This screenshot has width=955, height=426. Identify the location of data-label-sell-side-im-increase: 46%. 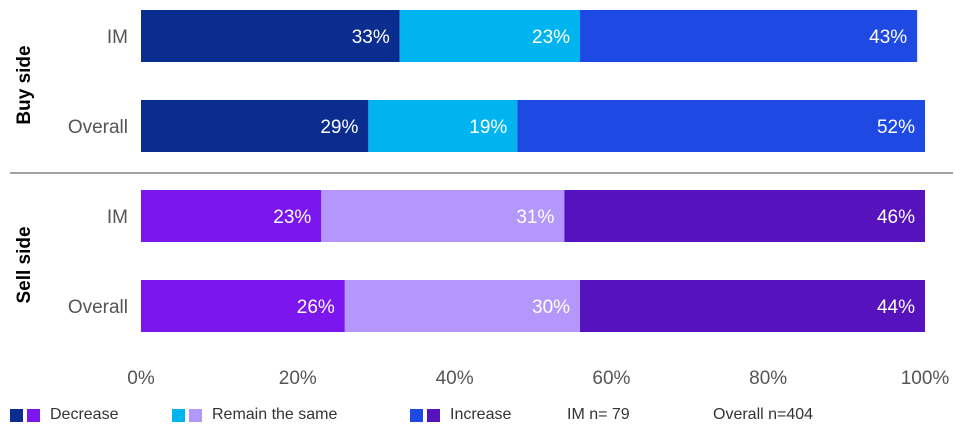
(896, 217).